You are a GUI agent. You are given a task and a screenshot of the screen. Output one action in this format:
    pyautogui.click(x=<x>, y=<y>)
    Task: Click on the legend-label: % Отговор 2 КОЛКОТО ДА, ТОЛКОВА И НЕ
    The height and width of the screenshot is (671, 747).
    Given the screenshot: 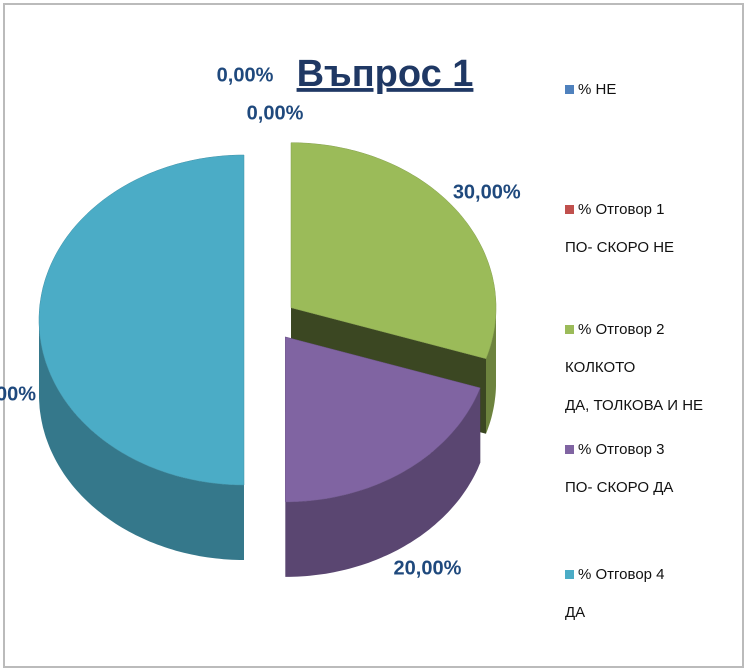 What is the action you would take?
    pyautogui.click(x=634, y=367)
    